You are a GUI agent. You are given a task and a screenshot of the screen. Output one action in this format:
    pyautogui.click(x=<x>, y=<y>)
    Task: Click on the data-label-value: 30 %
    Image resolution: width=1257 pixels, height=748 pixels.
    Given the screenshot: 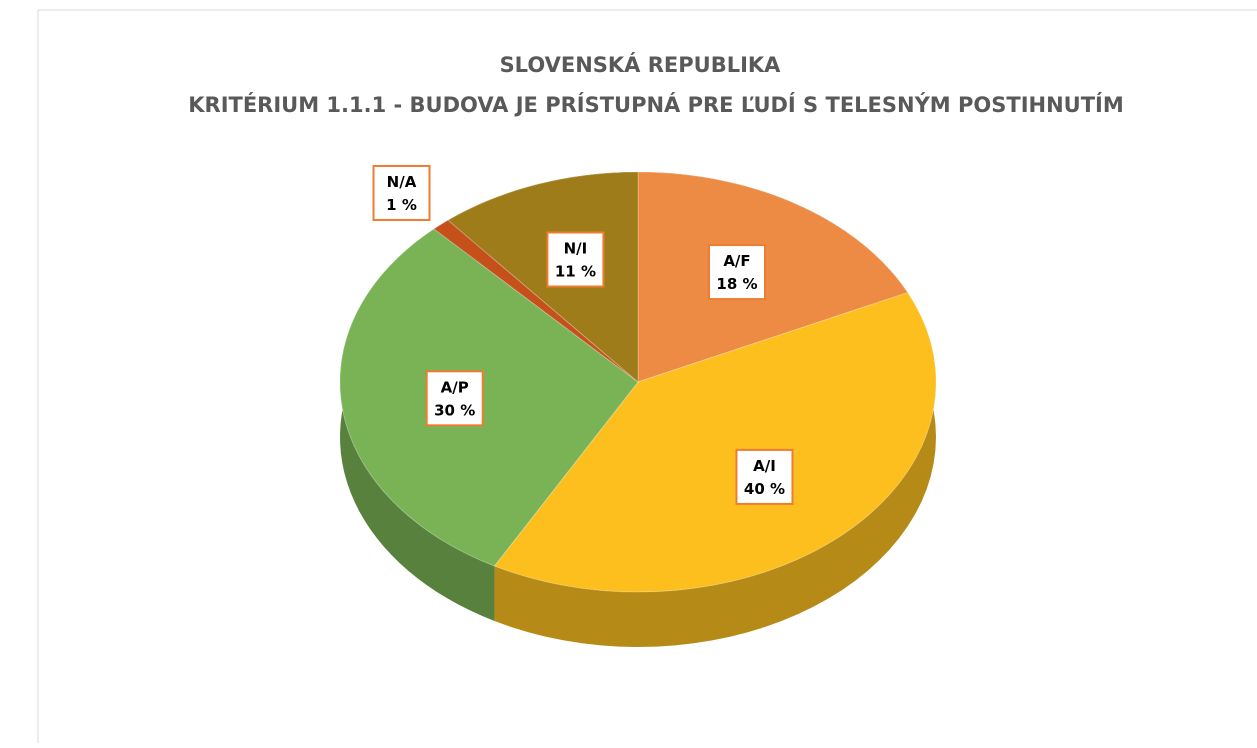 What is the action you would take?
    pyautogui.click(x=454, y=410)
    